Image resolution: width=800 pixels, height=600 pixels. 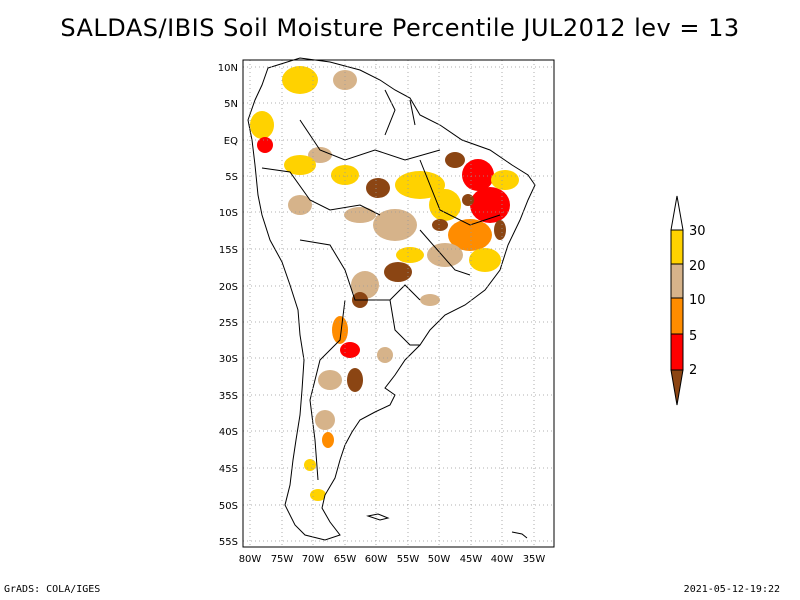 What do you see at coordinates (378, 517) in the screenshot?
I see `falkland-islands` at bounding box center [378, 517].